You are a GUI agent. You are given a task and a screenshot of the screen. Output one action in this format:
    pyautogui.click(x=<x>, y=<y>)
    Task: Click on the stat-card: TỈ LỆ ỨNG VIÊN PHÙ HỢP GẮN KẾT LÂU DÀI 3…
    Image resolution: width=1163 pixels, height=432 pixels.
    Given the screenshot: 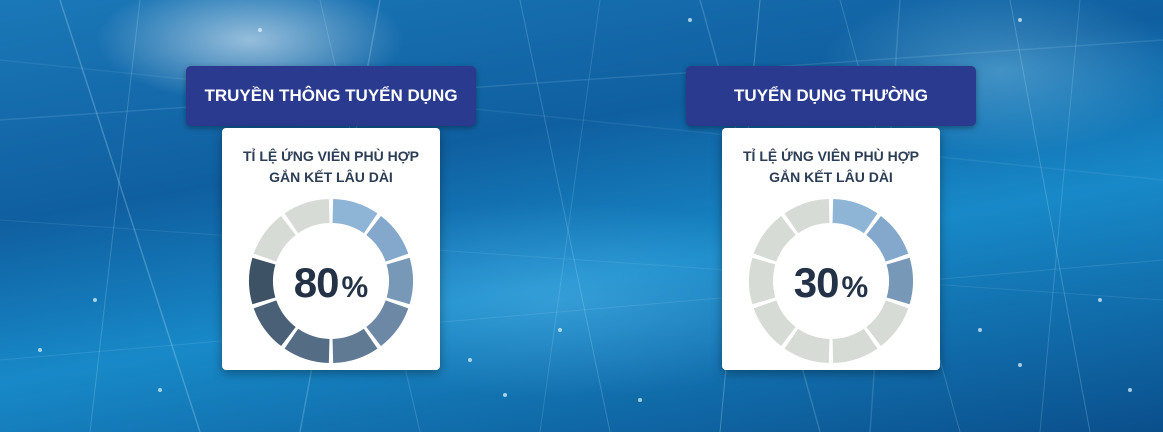 What is the action you would take?
    pyautogui.click(x=831, y=249)
    